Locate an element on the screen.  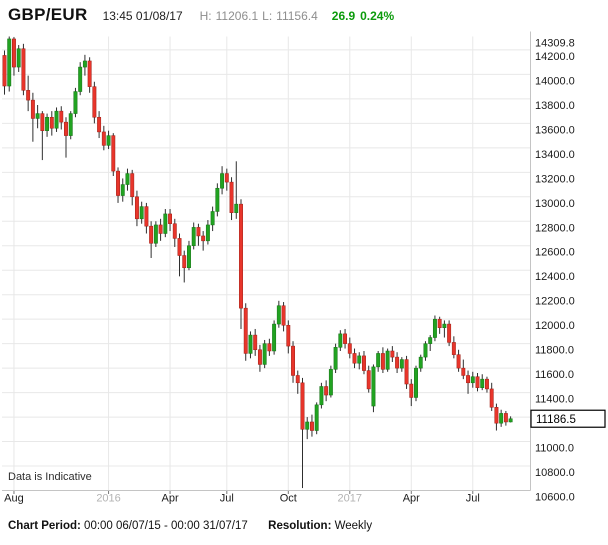
y-axis-label: 11400.0 is located at coordinates (554, 400).